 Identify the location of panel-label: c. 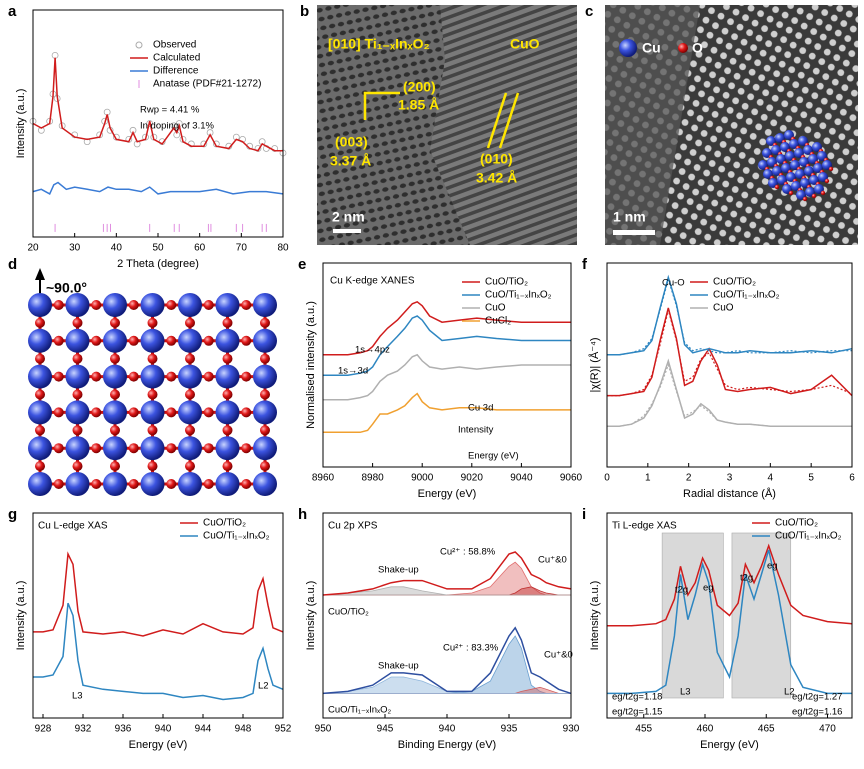
(589, 11).